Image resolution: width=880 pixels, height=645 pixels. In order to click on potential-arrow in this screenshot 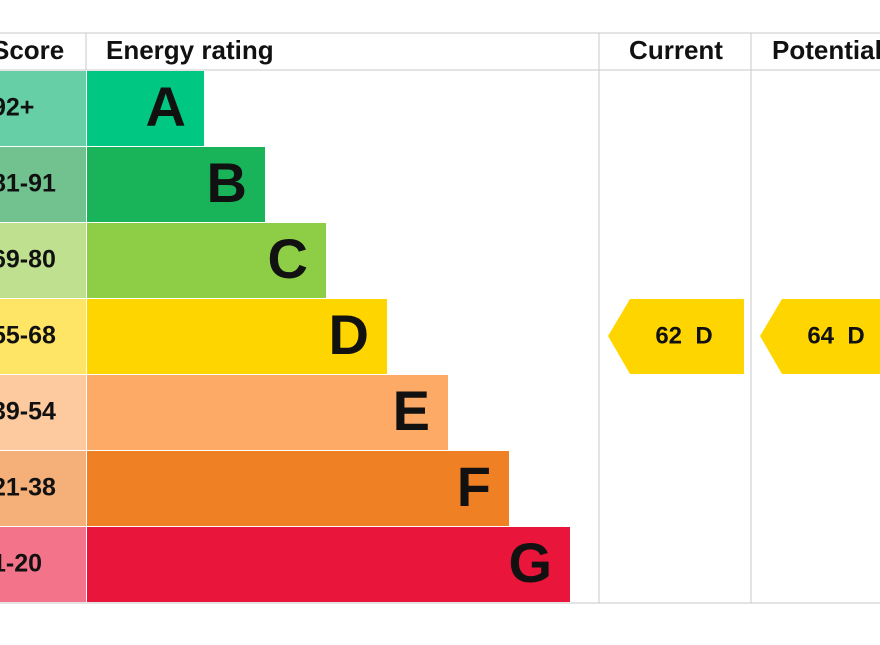, I will do `click(820, 336)`.